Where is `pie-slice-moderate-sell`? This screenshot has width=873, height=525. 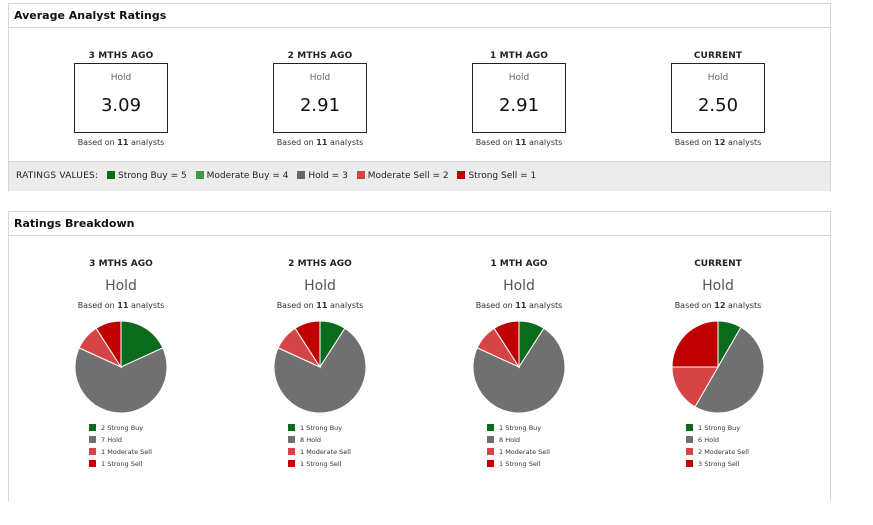
pie-slice-moderate-sell is located at coordinates (695, 387).